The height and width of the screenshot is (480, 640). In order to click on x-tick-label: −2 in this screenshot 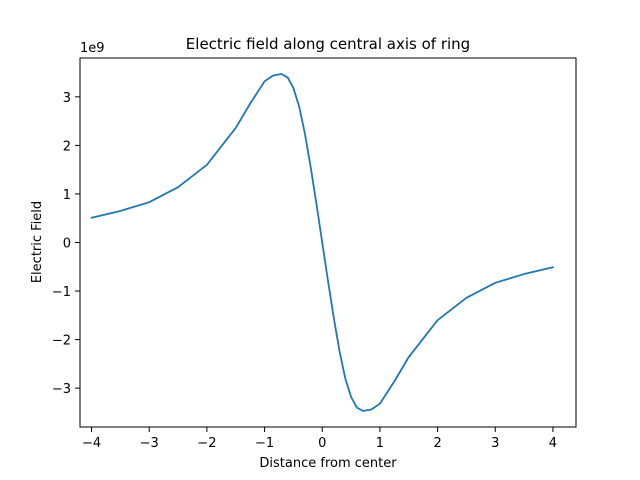, I will do `click(206, 443)`.